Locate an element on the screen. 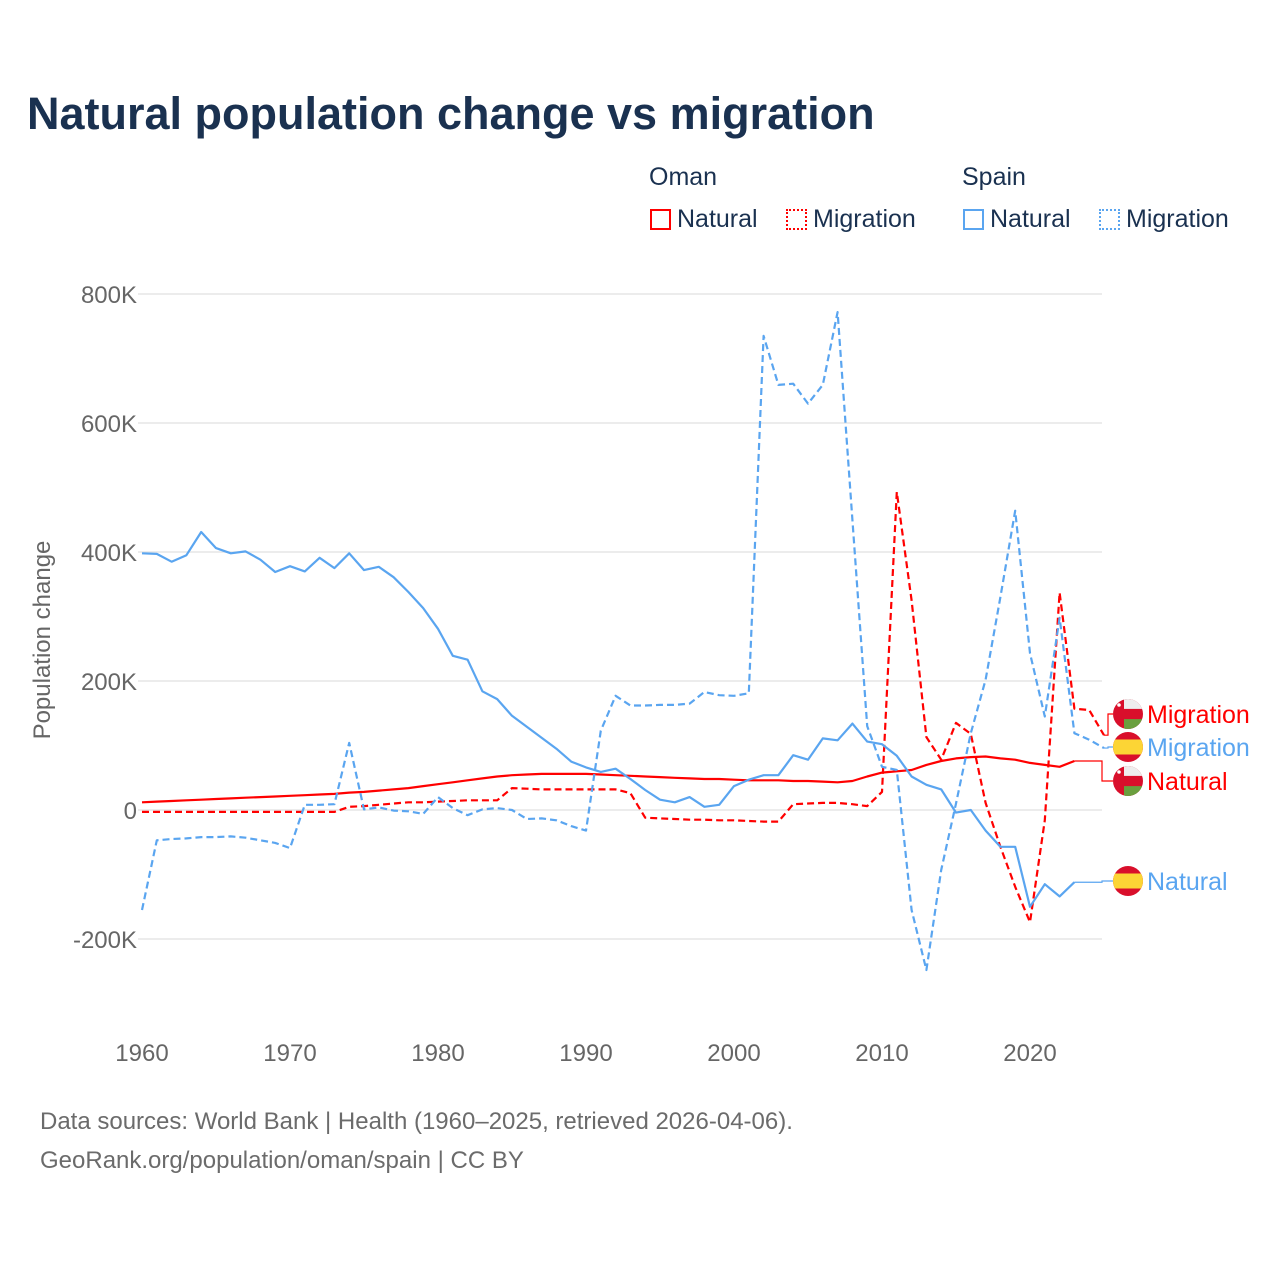  legend-swatch-solid-red is located at coordinates (660, 219).